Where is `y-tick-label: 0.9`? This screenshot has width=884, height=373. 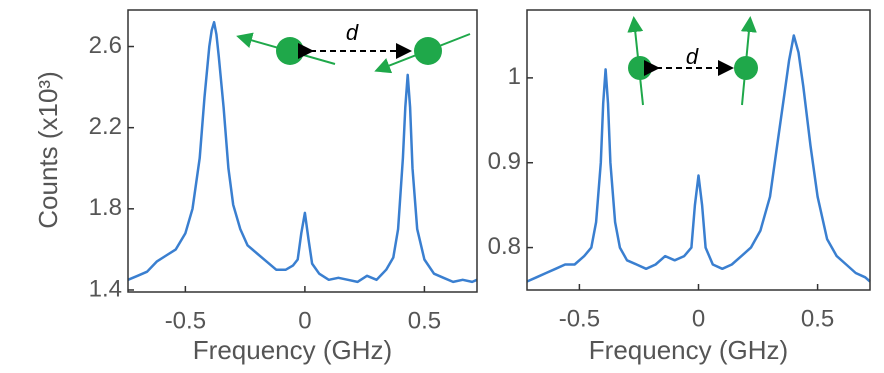 y-tick-label: 0.9 is located at coordinates (504, 161).